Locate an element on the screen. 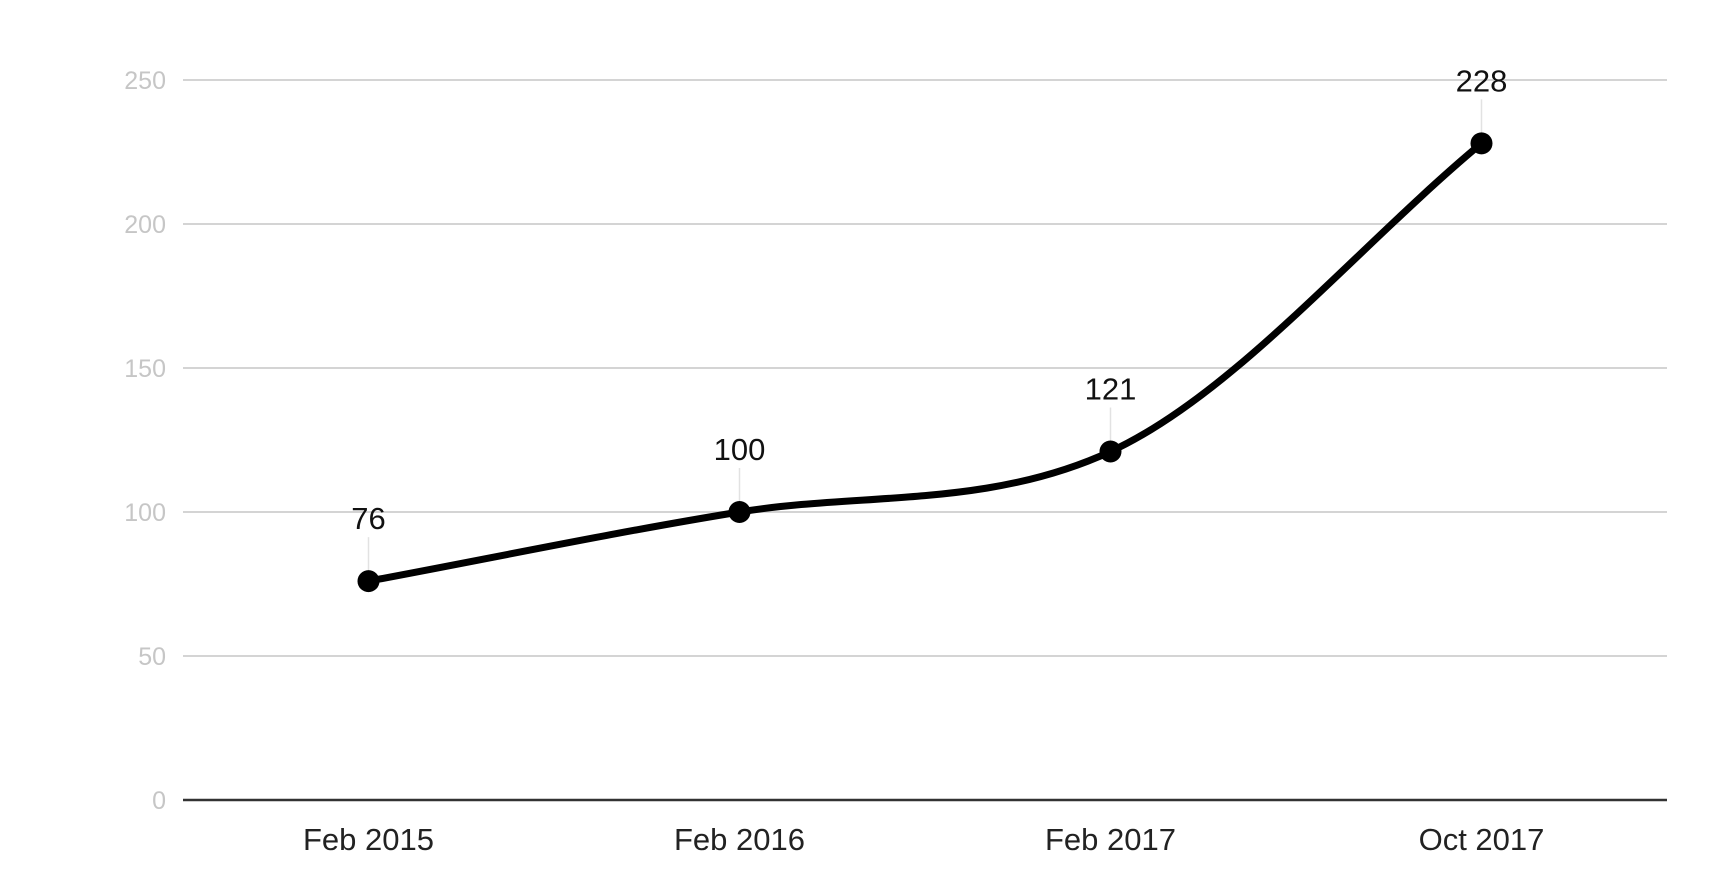 This screenshot has width=1732, height=892. x-tick-label: Oct 2017 is located at coordinates (1482, 839).